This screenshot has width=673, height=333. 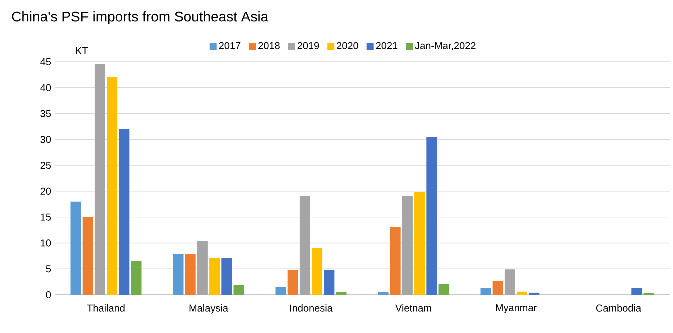 I want to click on x-tick-label: Thailand, so click(x=106, y=308).